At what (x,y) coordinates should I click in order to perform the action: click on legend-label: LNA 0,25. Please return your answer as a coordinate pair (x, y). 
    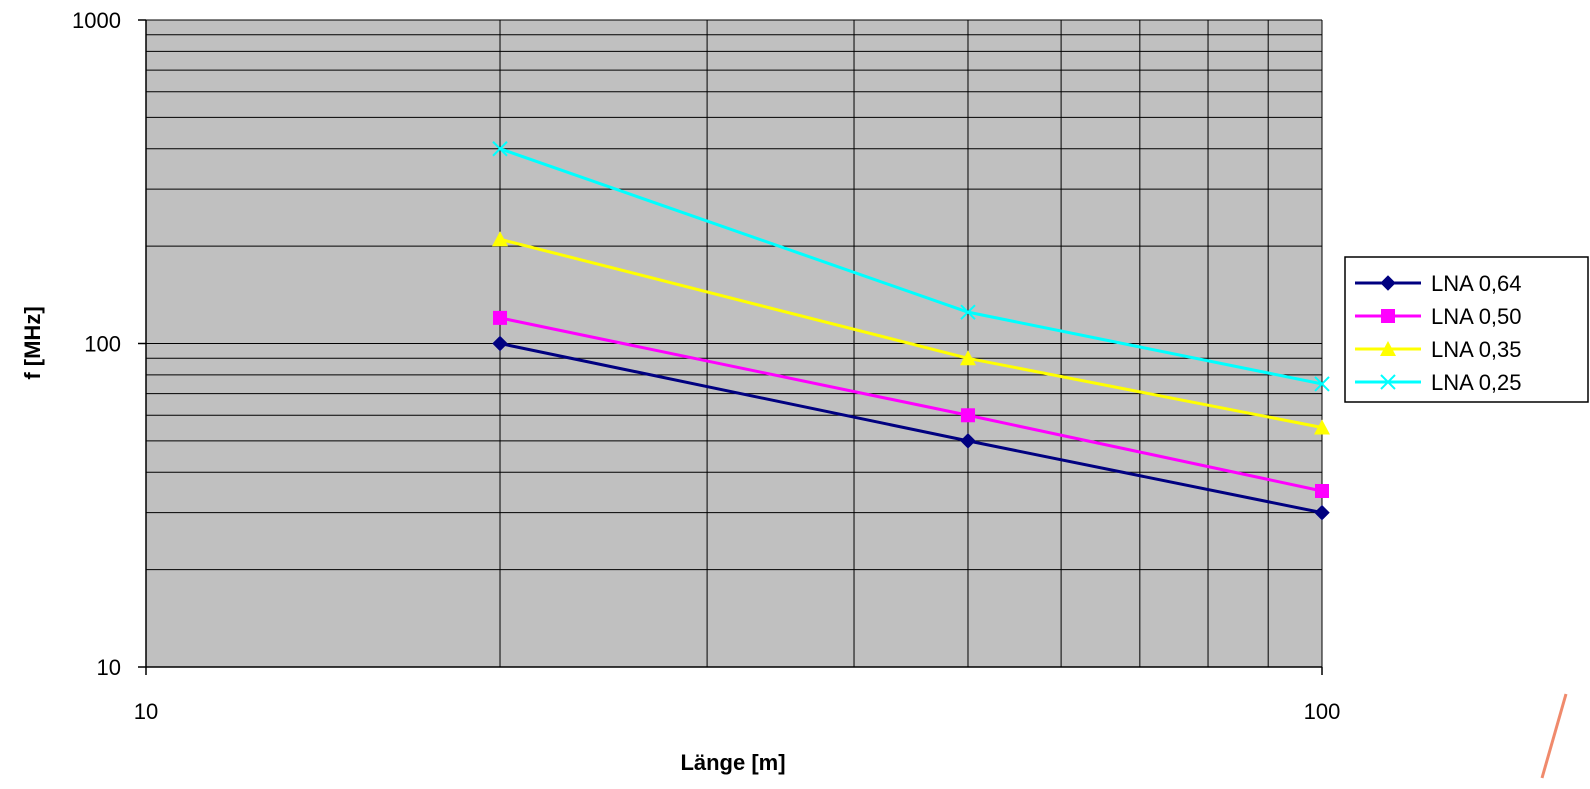
    Looking at the image, I should click on (1476, 382).